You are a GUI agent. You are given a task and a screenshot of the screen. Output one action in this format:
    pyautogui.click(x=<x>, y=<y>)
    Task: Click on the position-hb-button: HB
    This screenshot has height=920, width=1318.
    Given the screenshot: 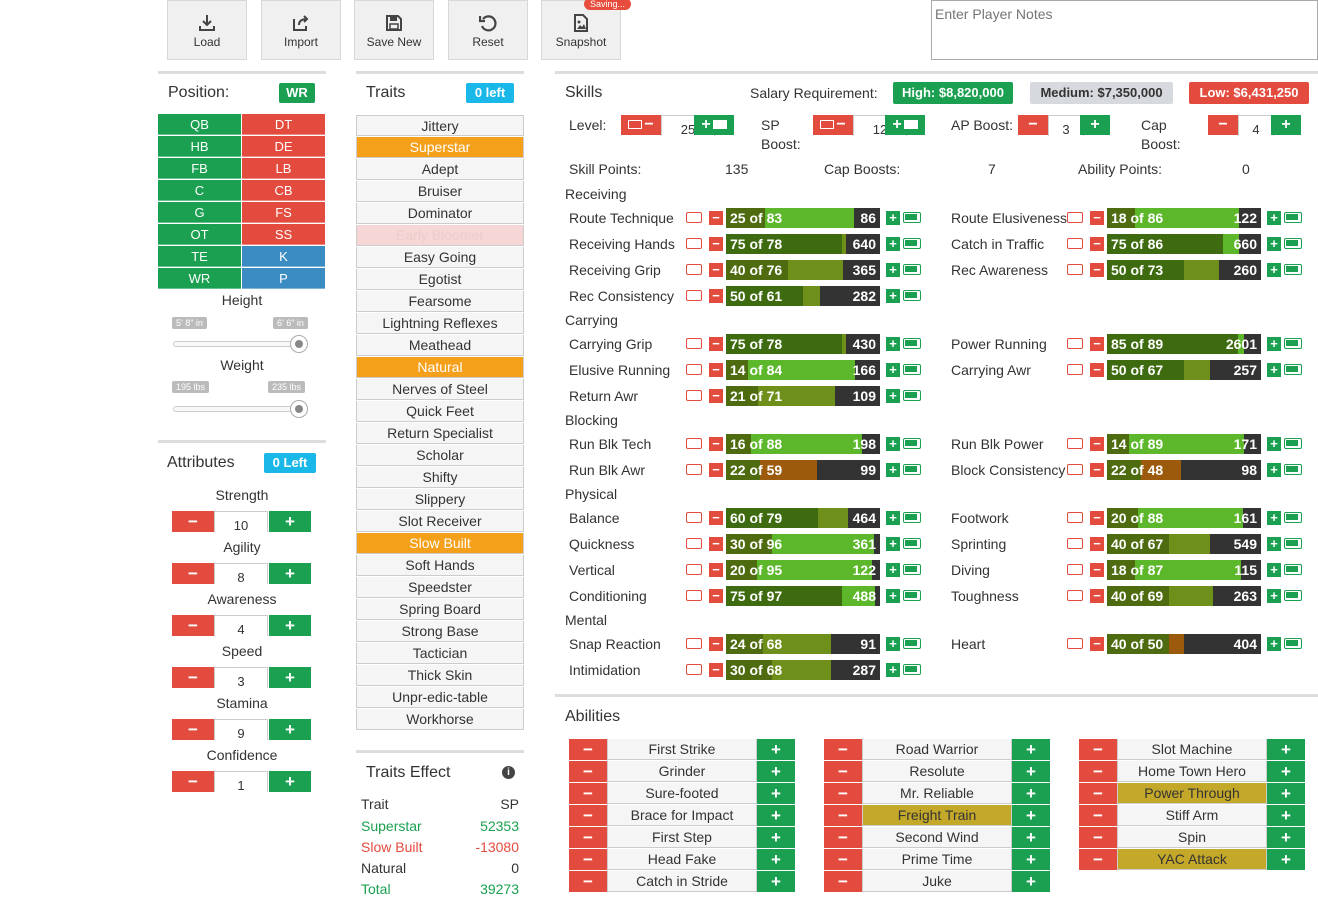 What is the action you would take?
    pyautogui.click(x=199, y=146)
    